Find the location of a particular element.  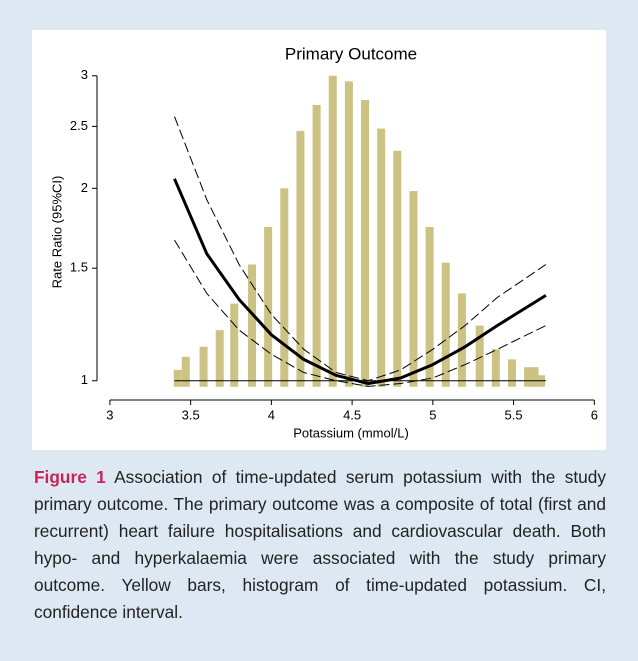

chart-title: Primary Outcome is located at coordinates (351, 53).